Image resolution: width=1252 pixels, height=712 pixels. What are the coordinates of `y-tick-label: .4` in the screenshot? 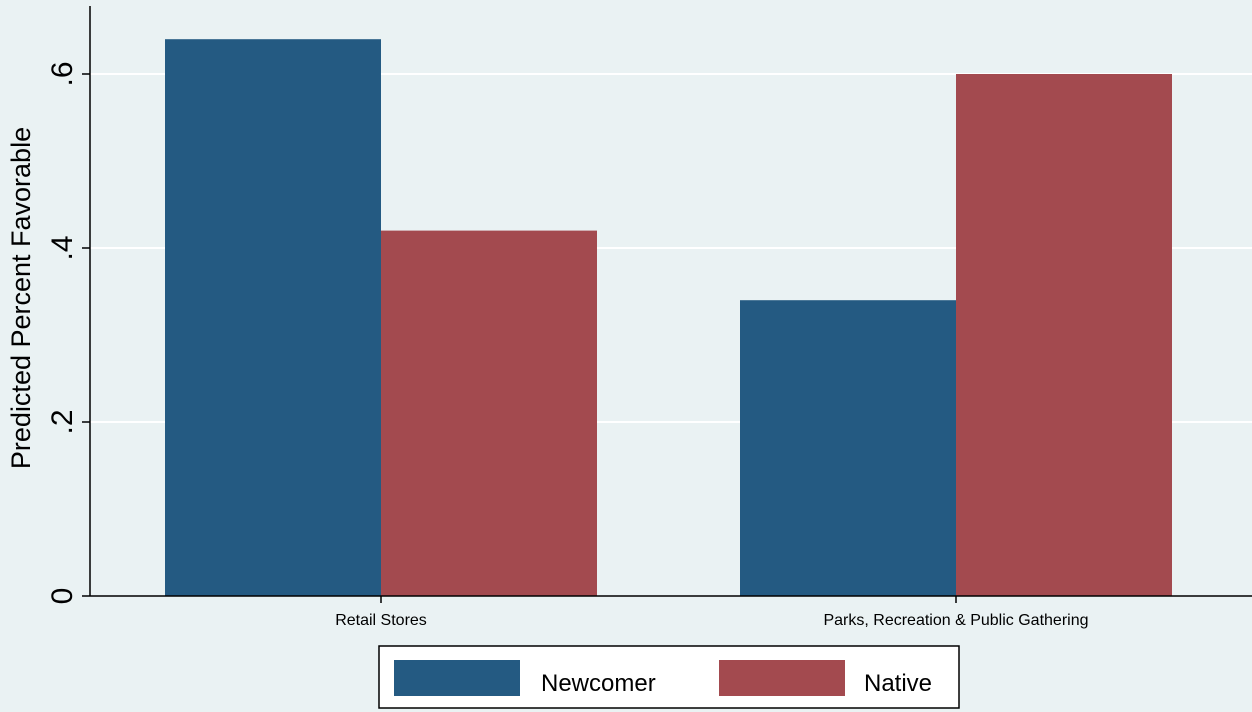 It's located at (62, 247).